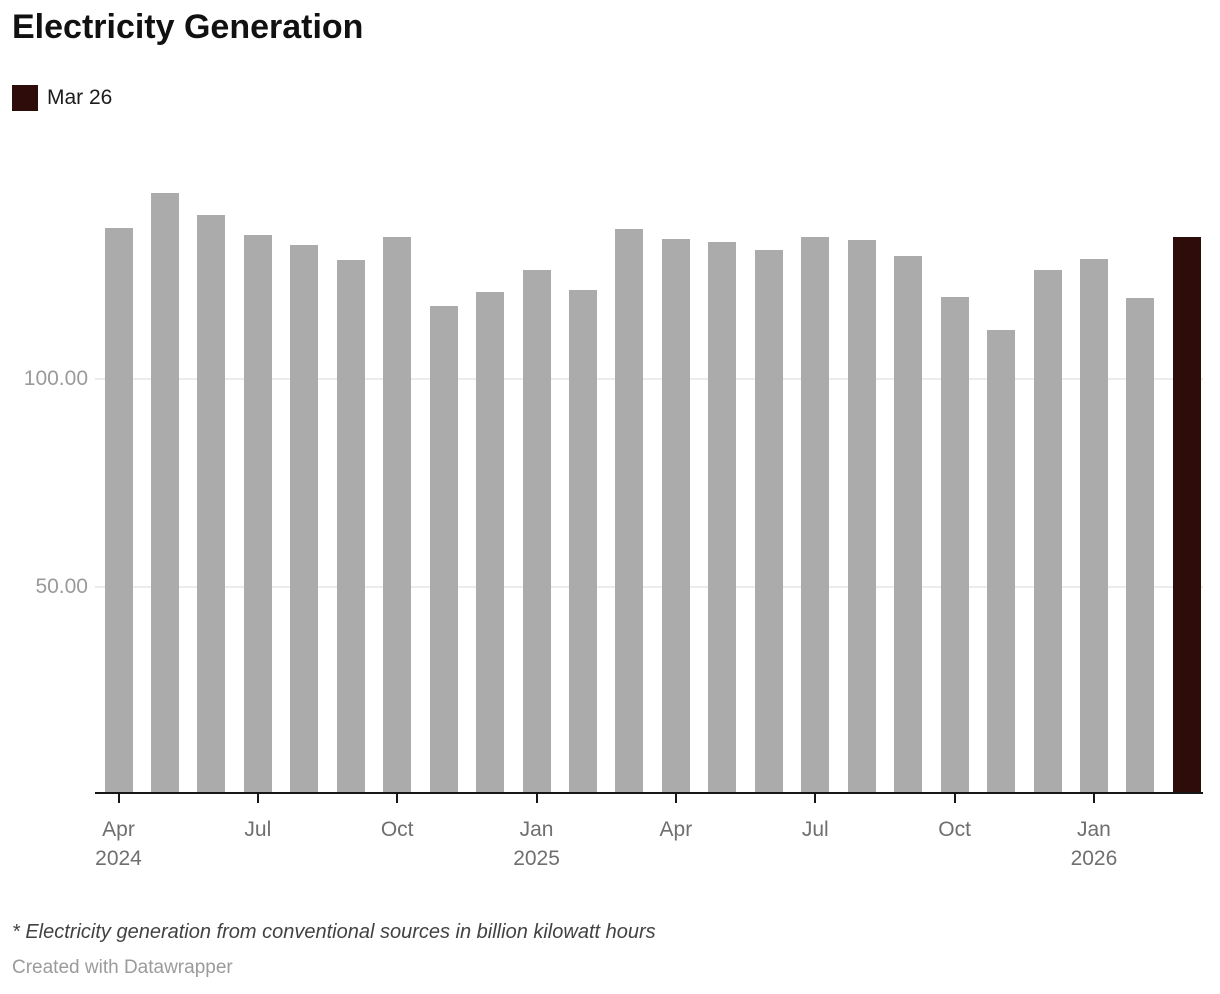 The height and width of the screenshot is (994, 1220). Describe the element at coordinates (583, 540) in the screenshot. I see `bar-feb-2025` at that location.